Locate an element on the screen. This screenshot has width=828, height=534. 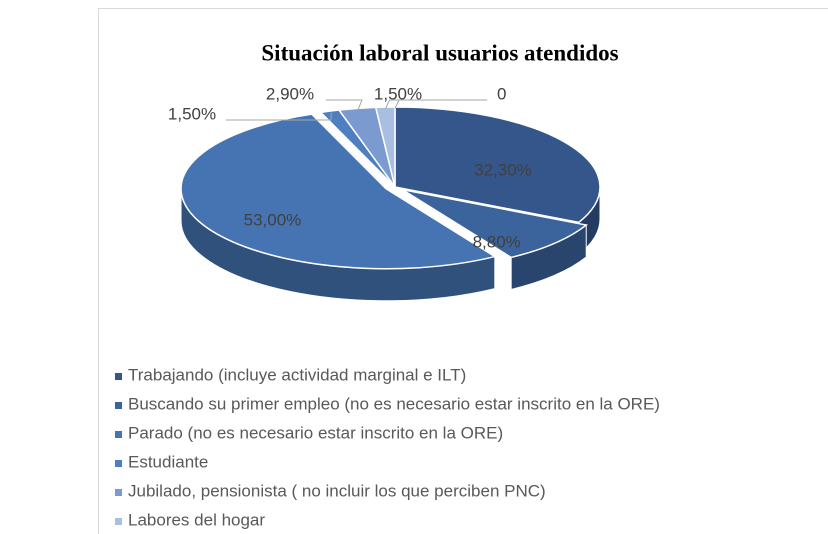
data-label: 8,80% is located at coordinates (497, 241).